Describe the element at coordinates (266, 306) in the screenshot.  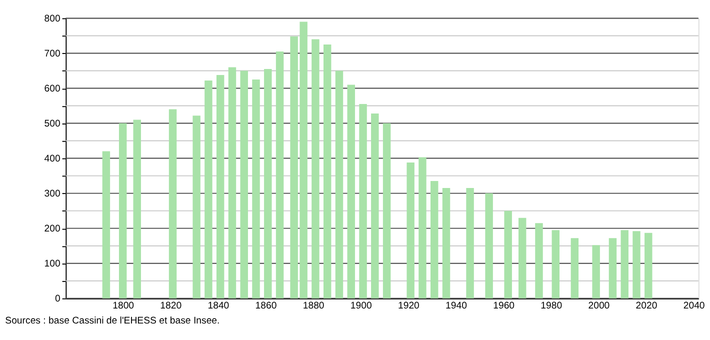
I see `x-tick-label: 1860` at that location.